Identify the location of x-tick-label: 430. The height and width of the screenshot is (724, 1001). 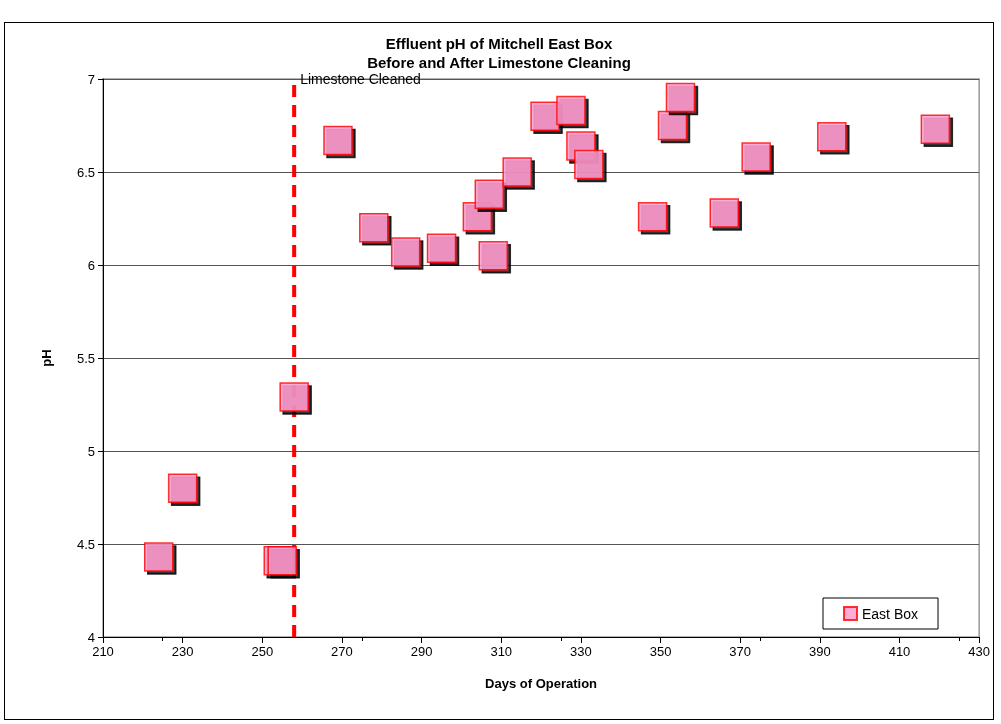
(979, 651).